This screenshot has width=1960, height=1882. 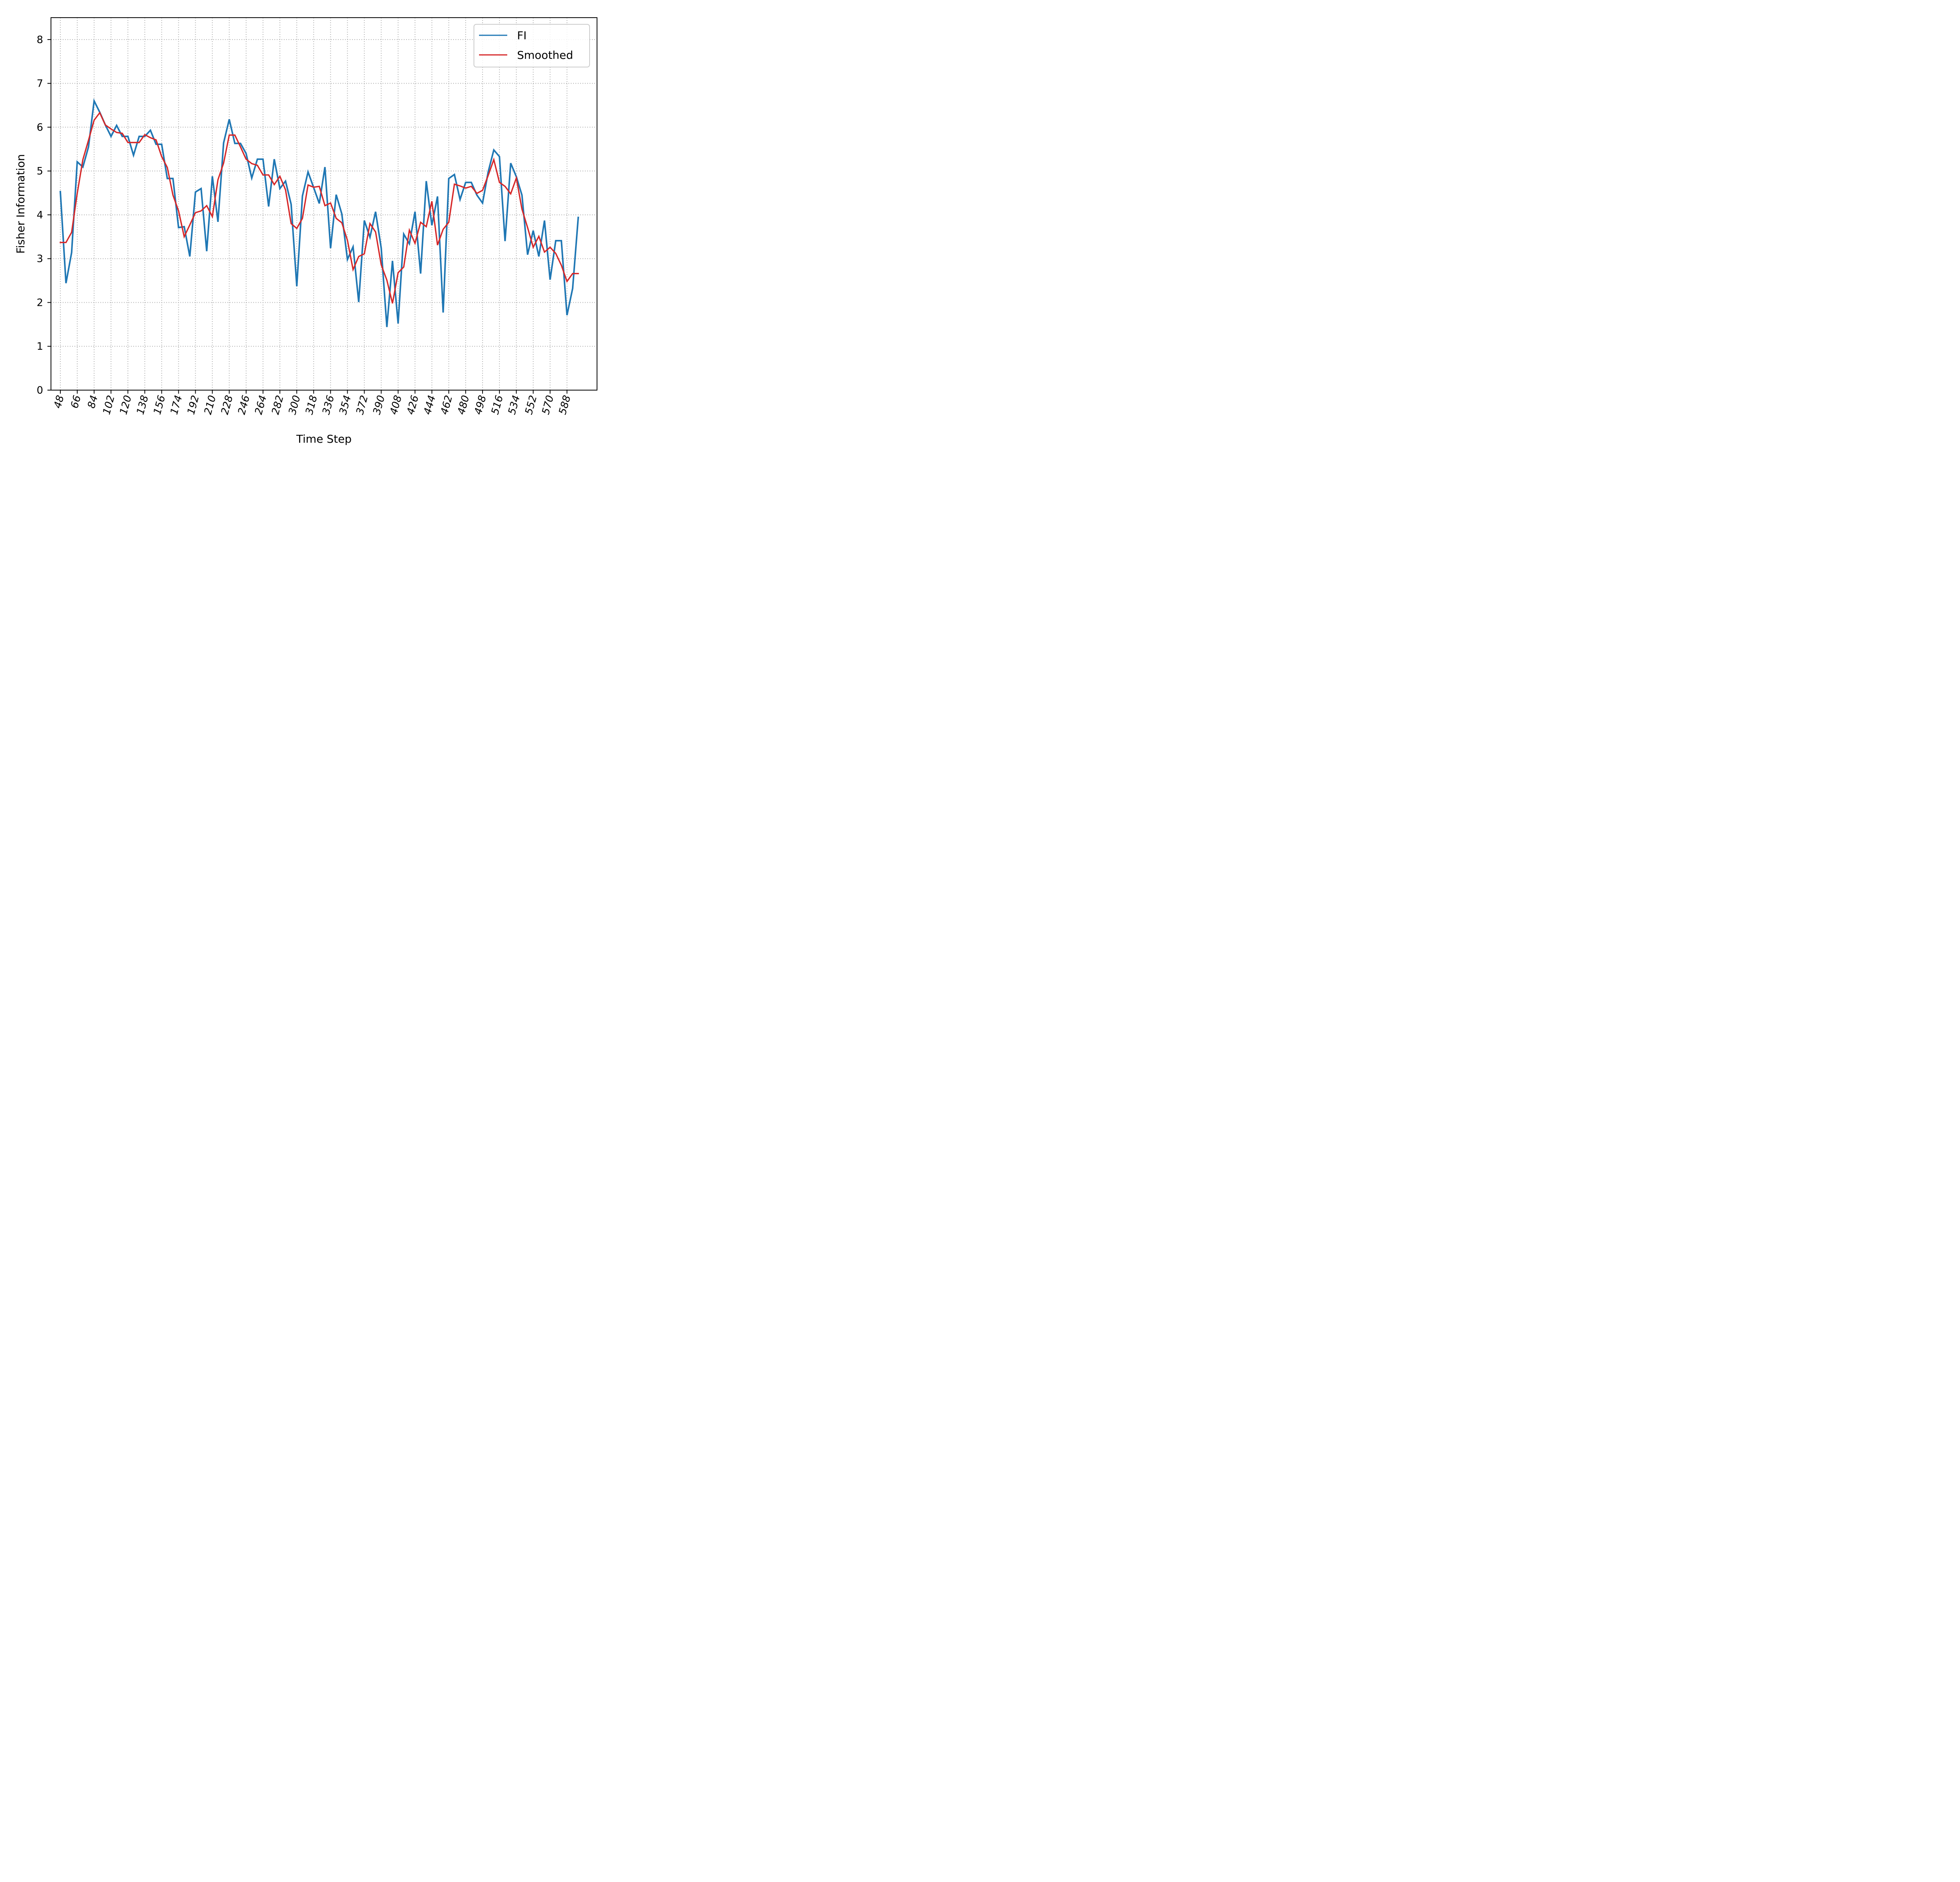 What do you see at coordinates (39, 215) in the screenshot?
I see `y-tick-label-4: 4` at bounding box center [39, 215].